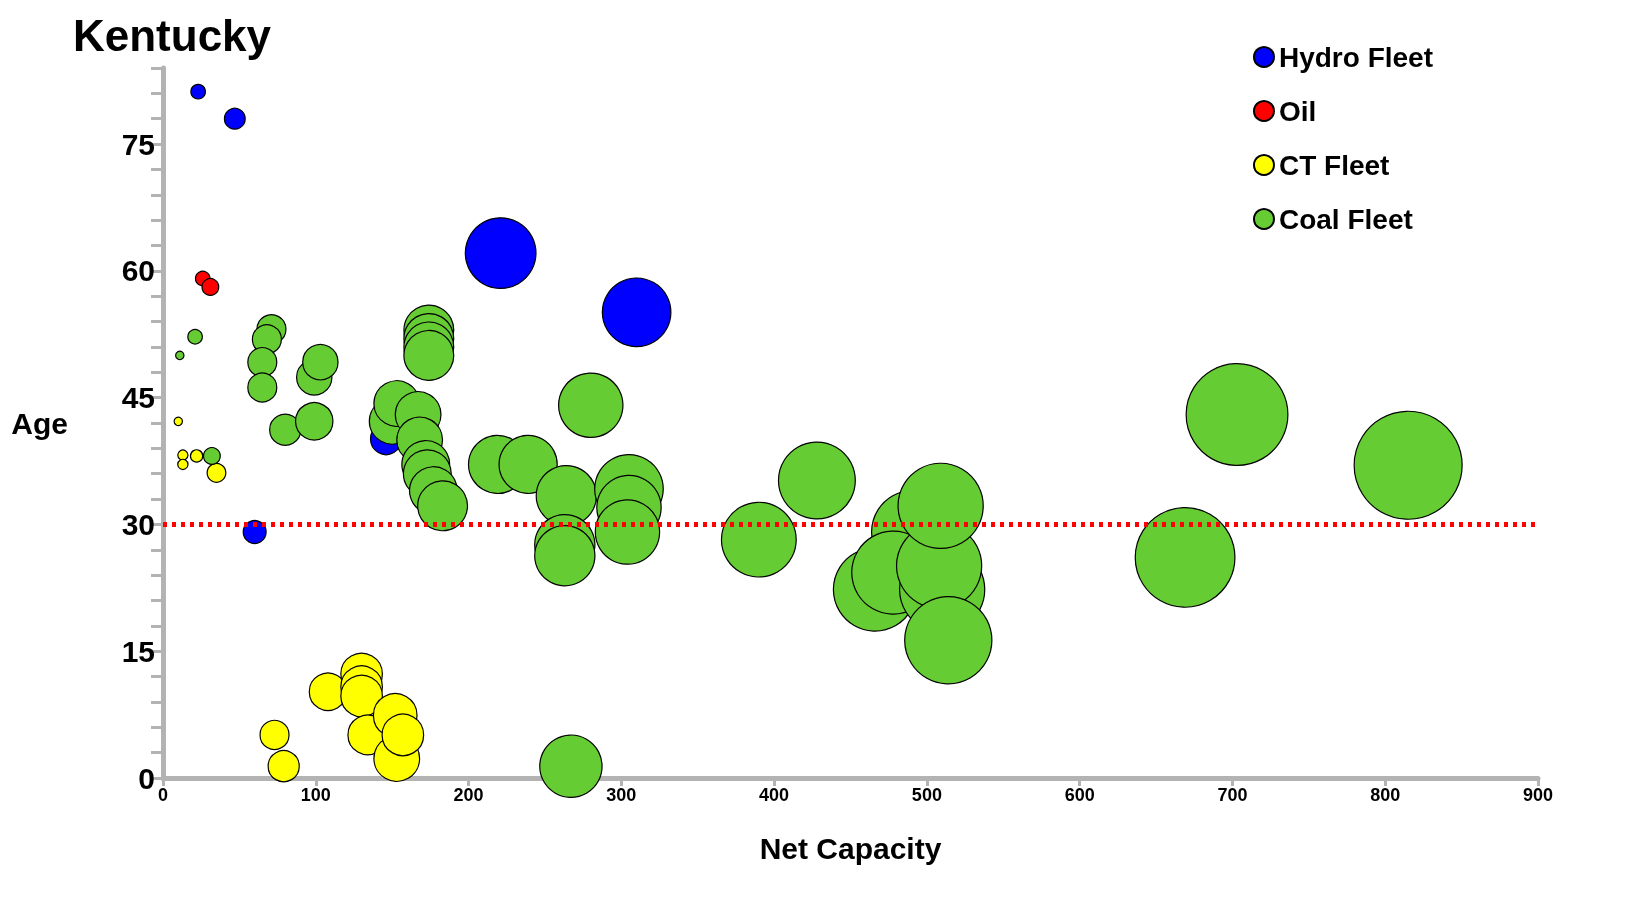 This screenshot has width=1651, height=898. I want to click on x-tick-label: 600, so click(1079, 795).